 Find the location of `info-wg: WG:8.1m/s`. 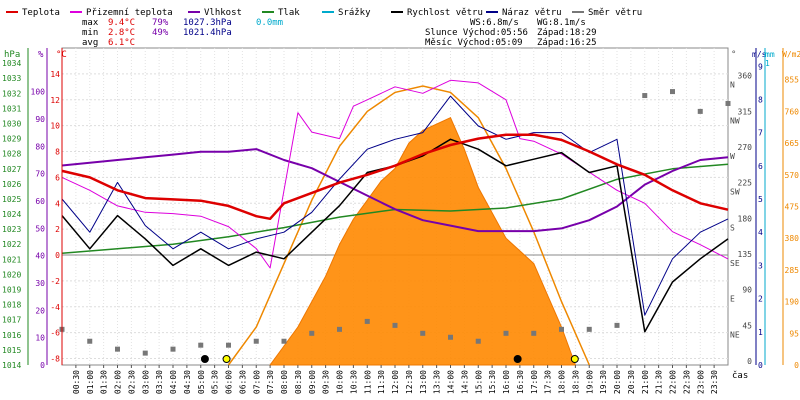

info-wg: WG:8.1m/s is located at coordinates (561, 23).